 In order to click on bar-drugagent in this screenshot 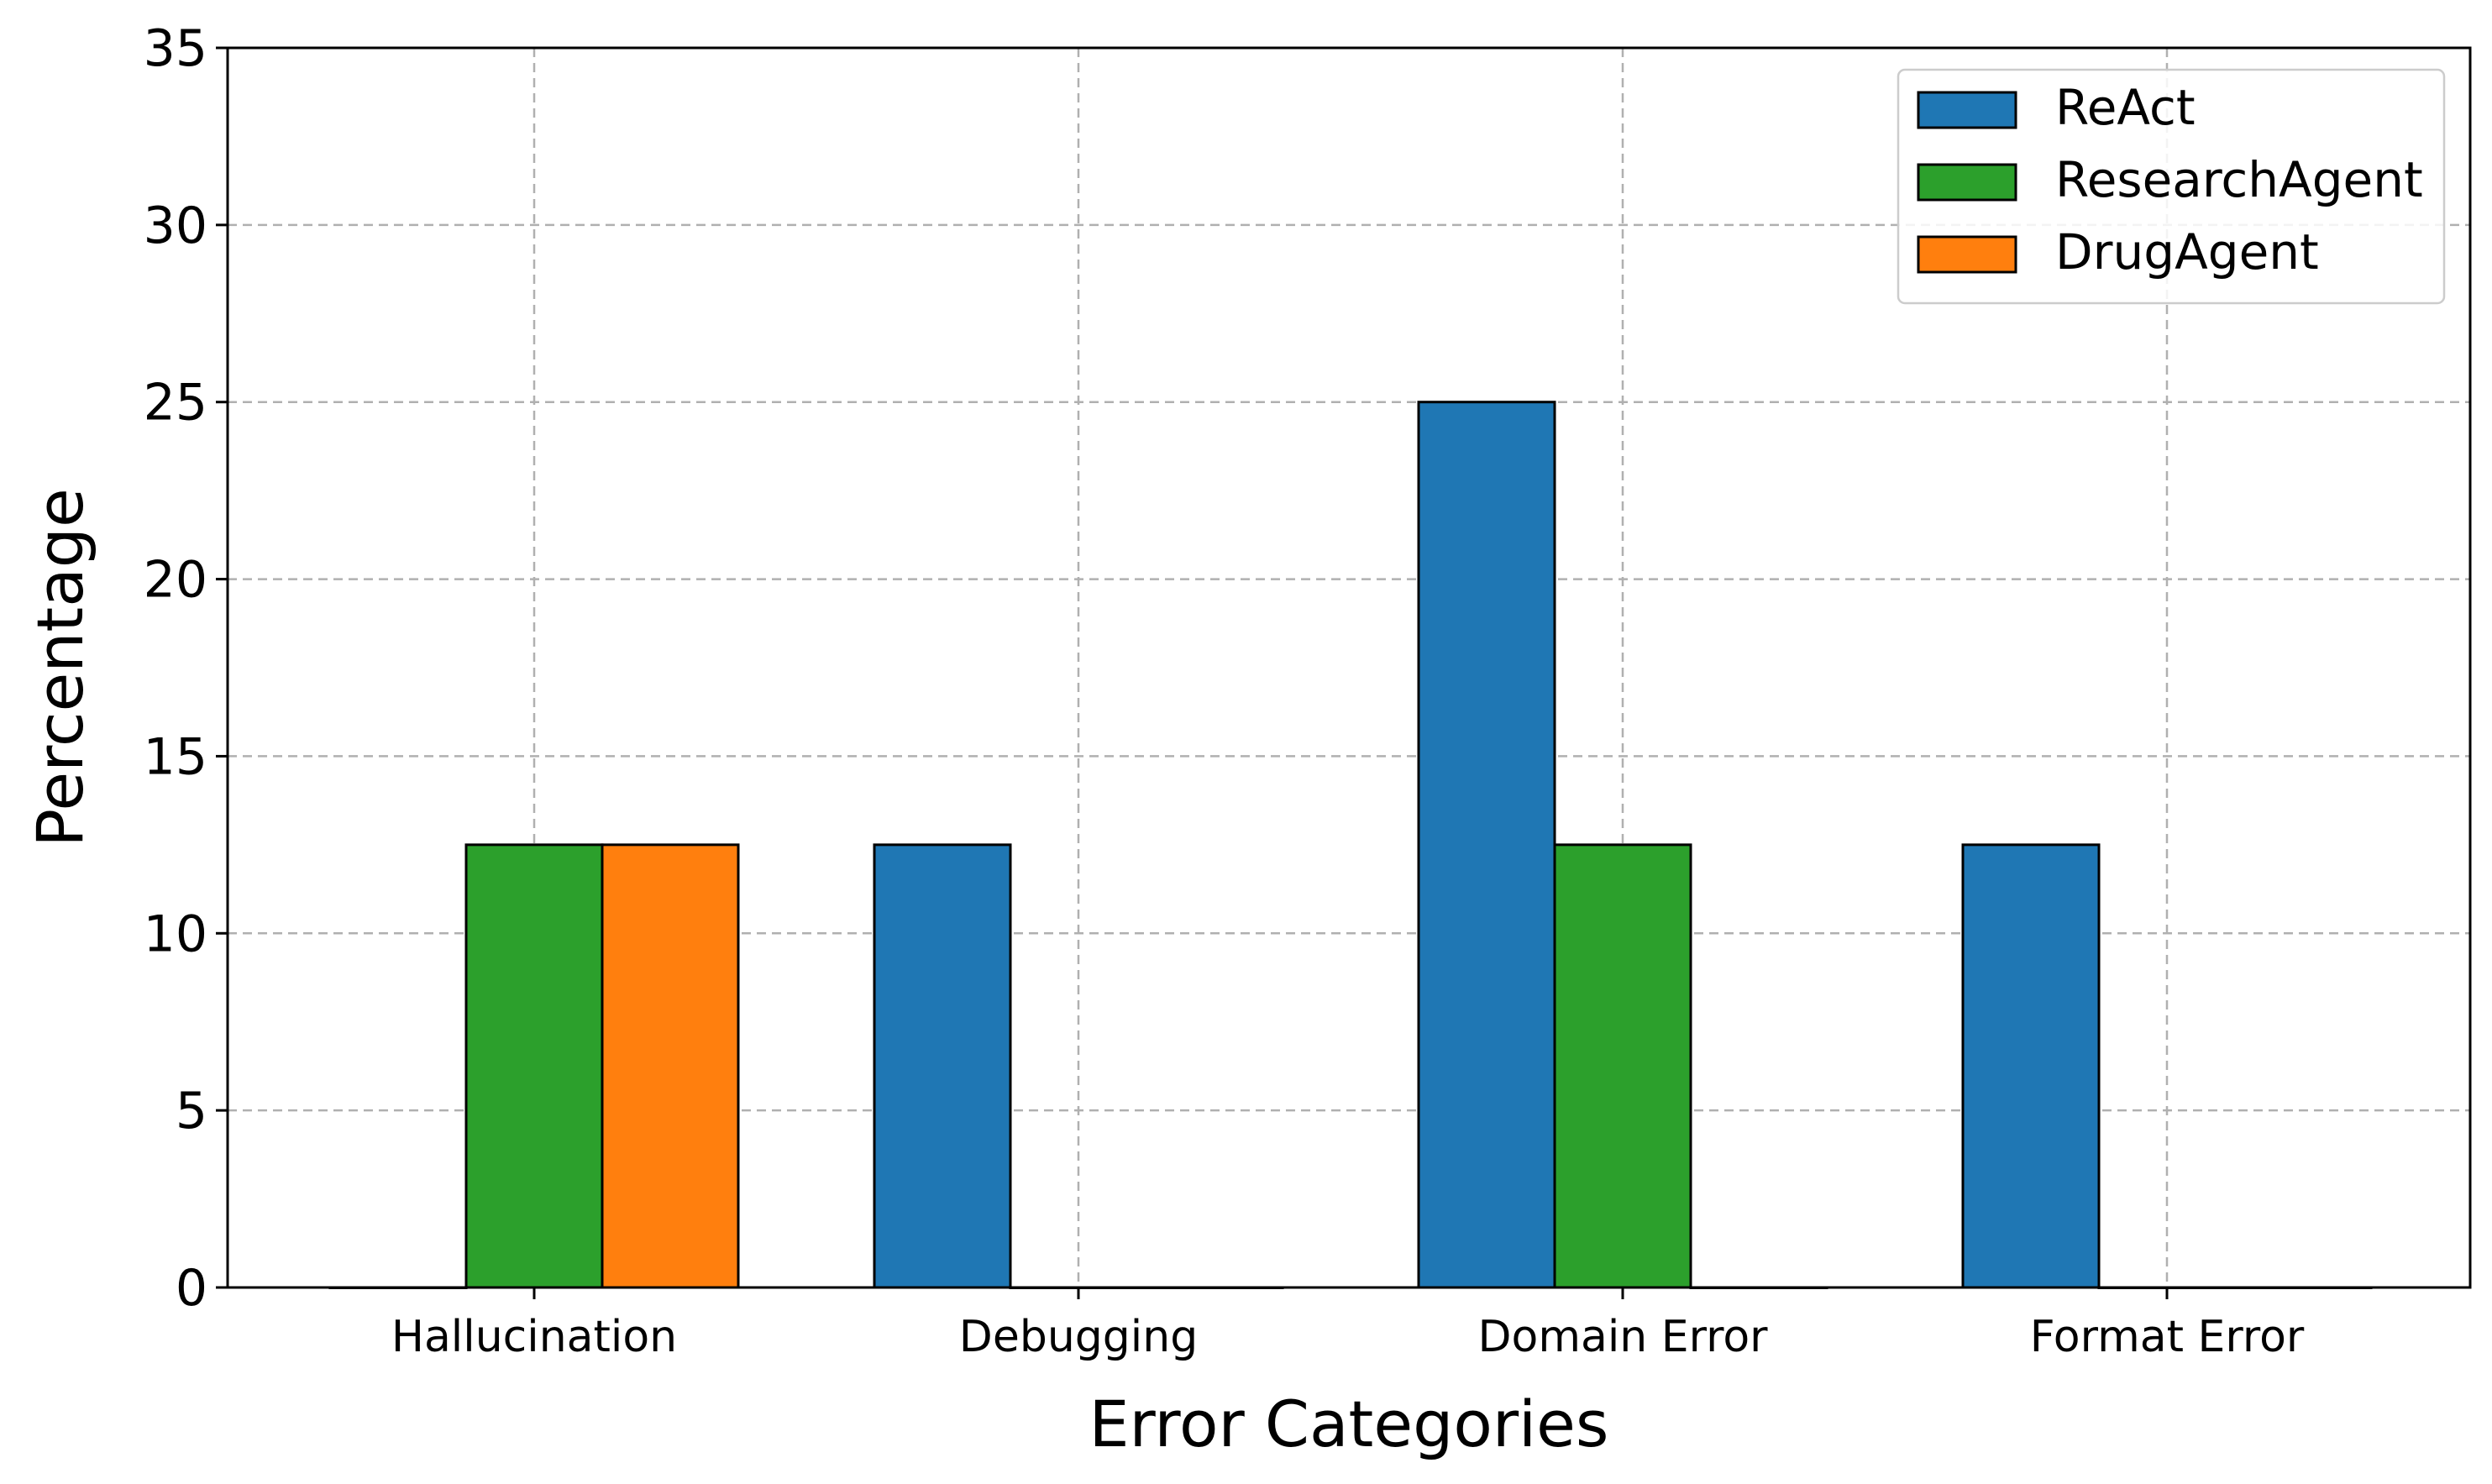, I will do `click(671, 1066)`.